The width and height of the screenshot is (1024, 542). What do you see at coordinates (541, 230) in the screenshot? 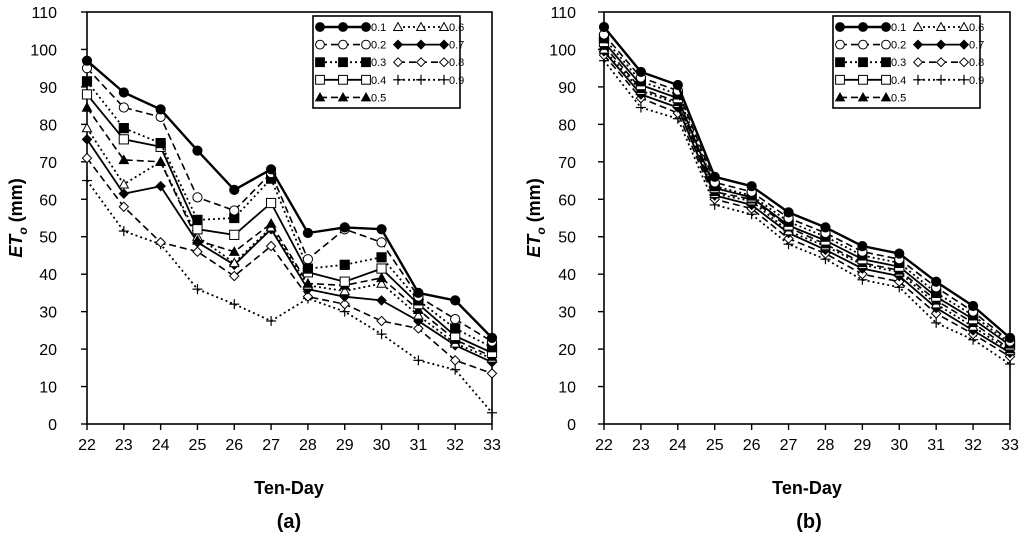
I see `y-axis-title-sub: o` at bounding box center [541, 230].